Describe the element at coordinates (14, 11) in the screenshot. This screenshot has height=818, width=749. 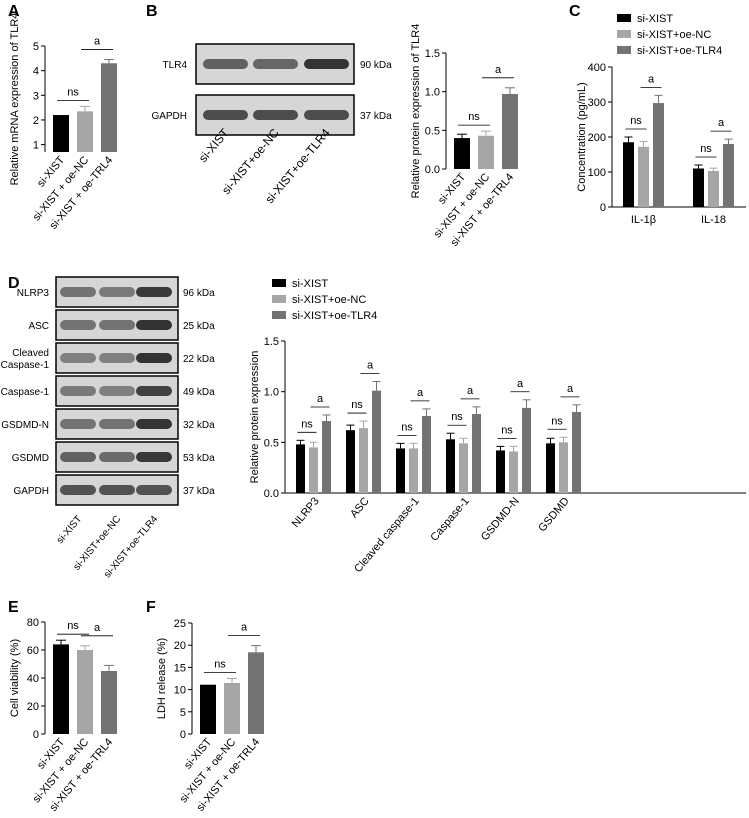
I see `panel-letter-a: A` at that location.